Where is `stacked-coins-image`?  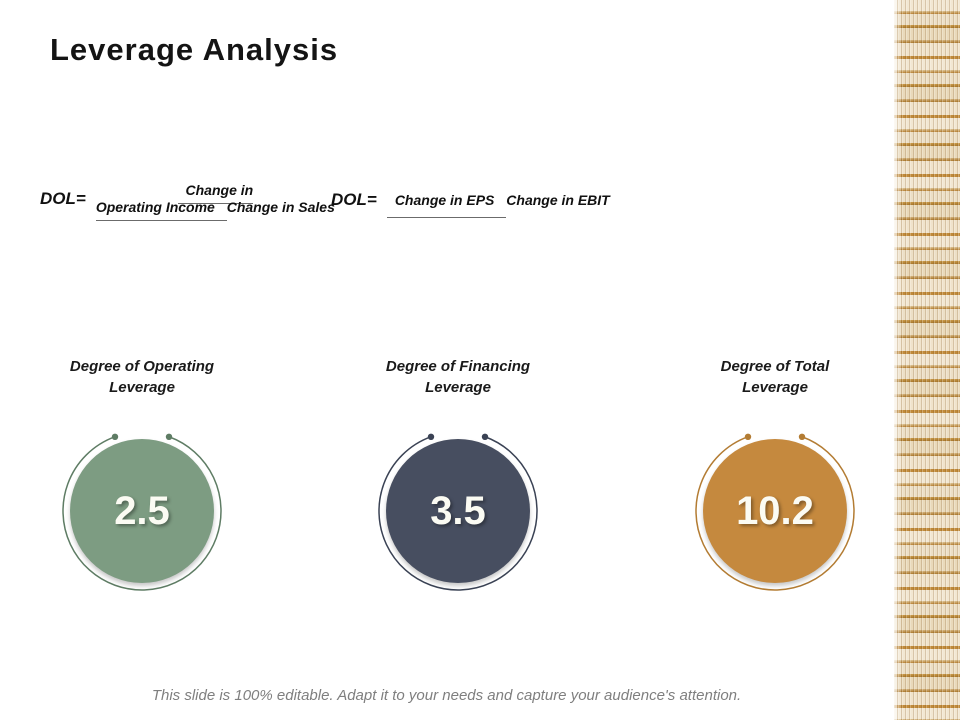 stacked-coins-image is located at coordinates (926, 360).